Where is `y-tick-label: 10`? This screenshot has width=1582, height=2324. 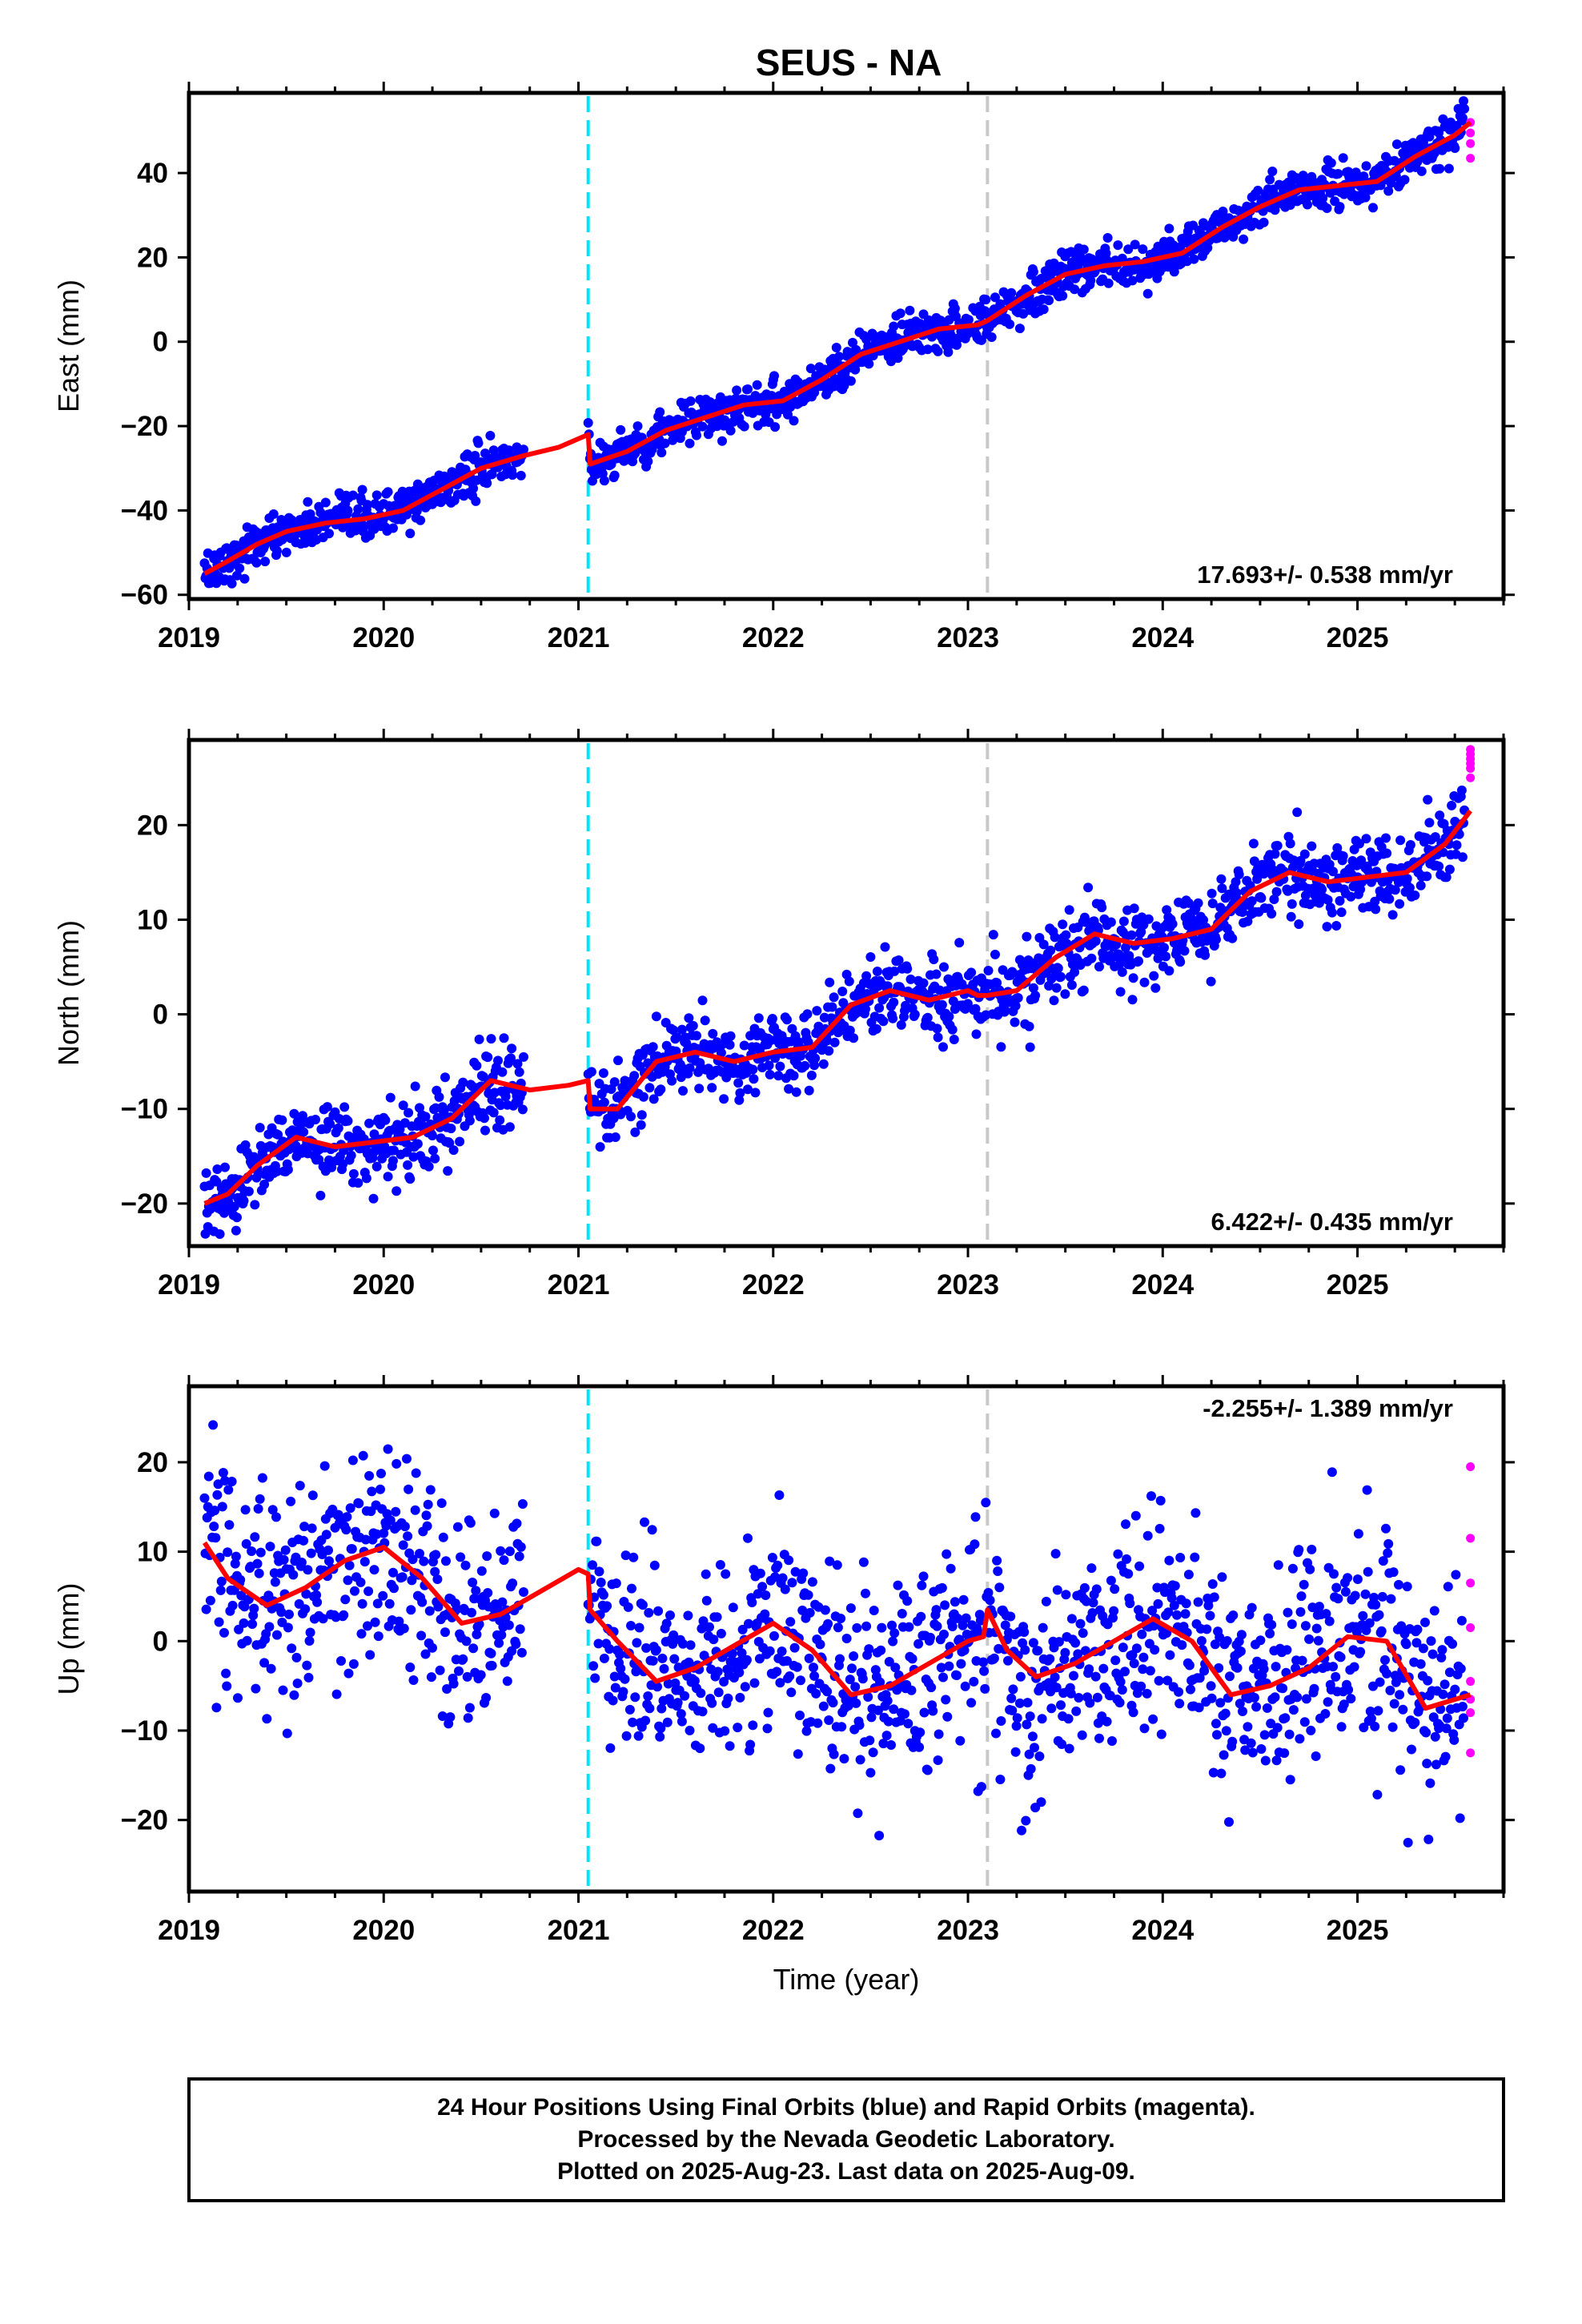 y-tick-label: 10 is located at coordinates (152, 1552).